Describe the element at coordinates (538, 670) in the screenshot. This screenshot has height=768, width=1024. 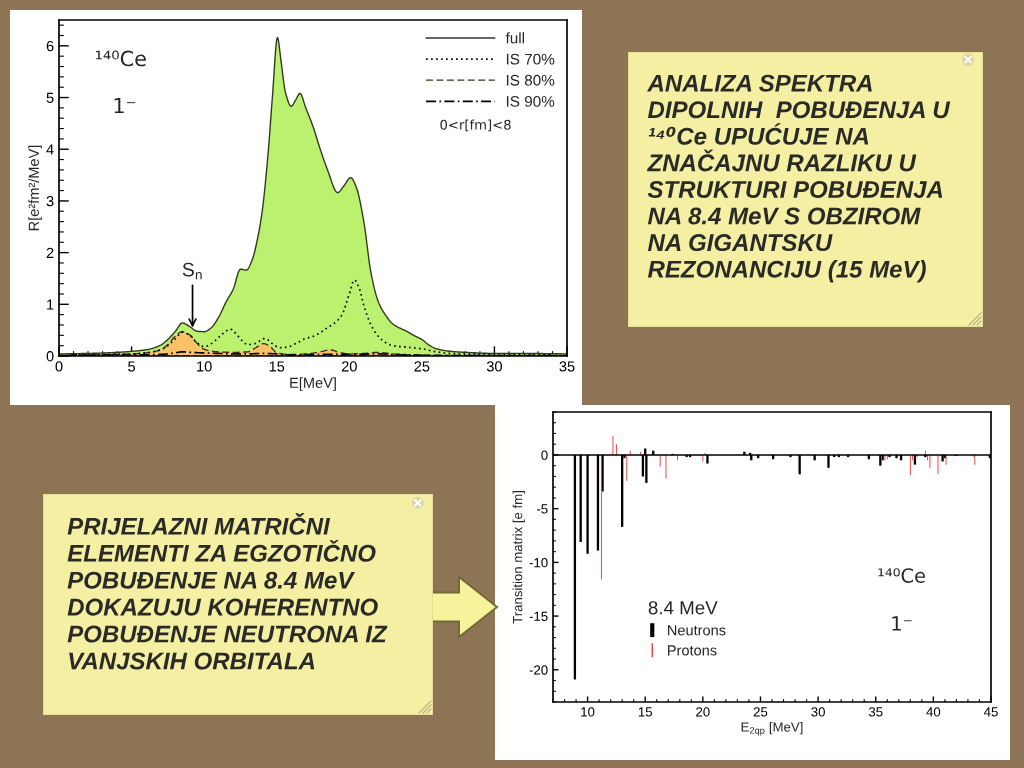
I see `y-tick-label: -20` at that location.